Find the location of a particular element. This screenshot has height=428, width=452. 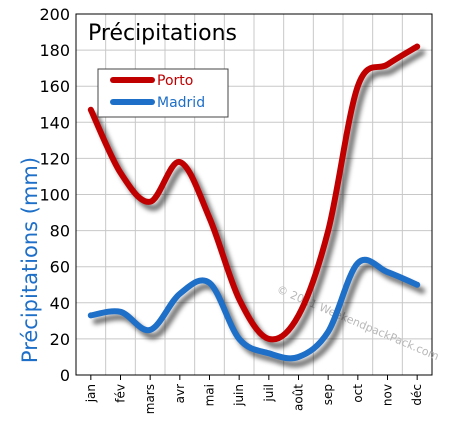

y-tick-label: 200 is located at coordinates (54, 14).